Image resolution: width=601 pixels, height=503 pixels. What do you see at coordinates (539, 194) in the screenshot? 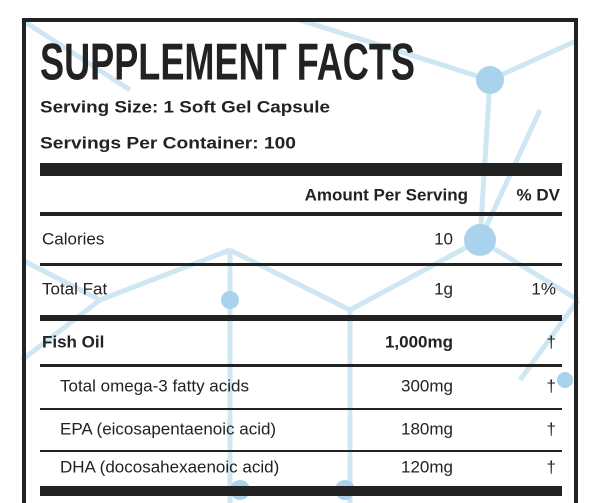
I see `column-header: % DV` at bounding box center [539, 194].